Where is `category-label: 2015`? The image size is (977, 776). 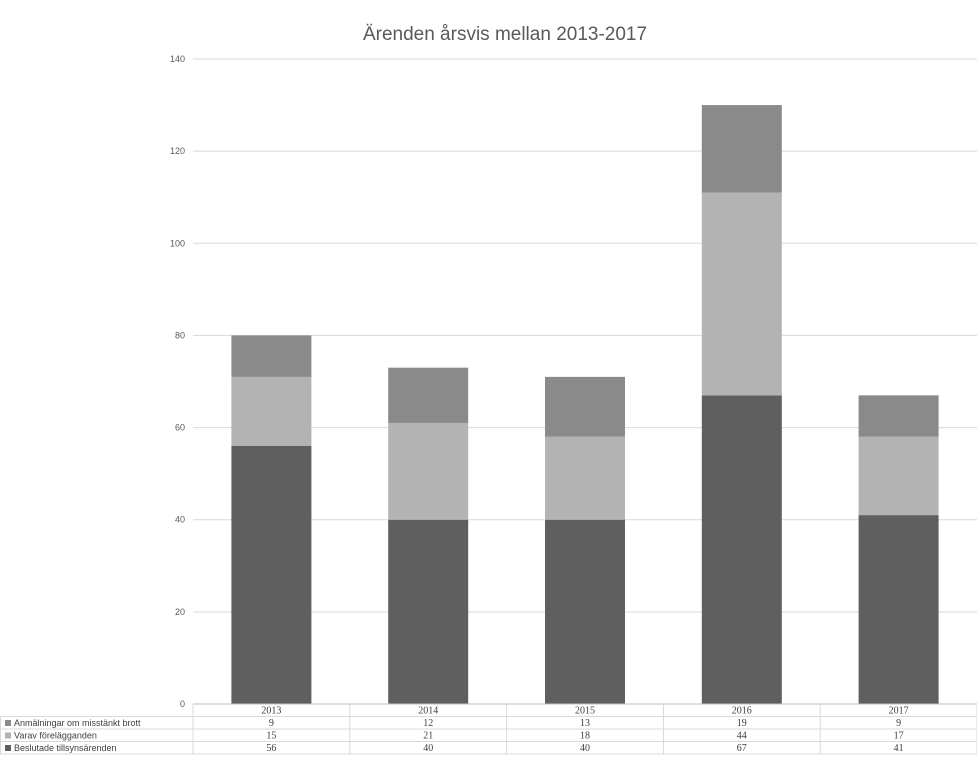
category-label: 2015 is located at coordinates (585, 711).